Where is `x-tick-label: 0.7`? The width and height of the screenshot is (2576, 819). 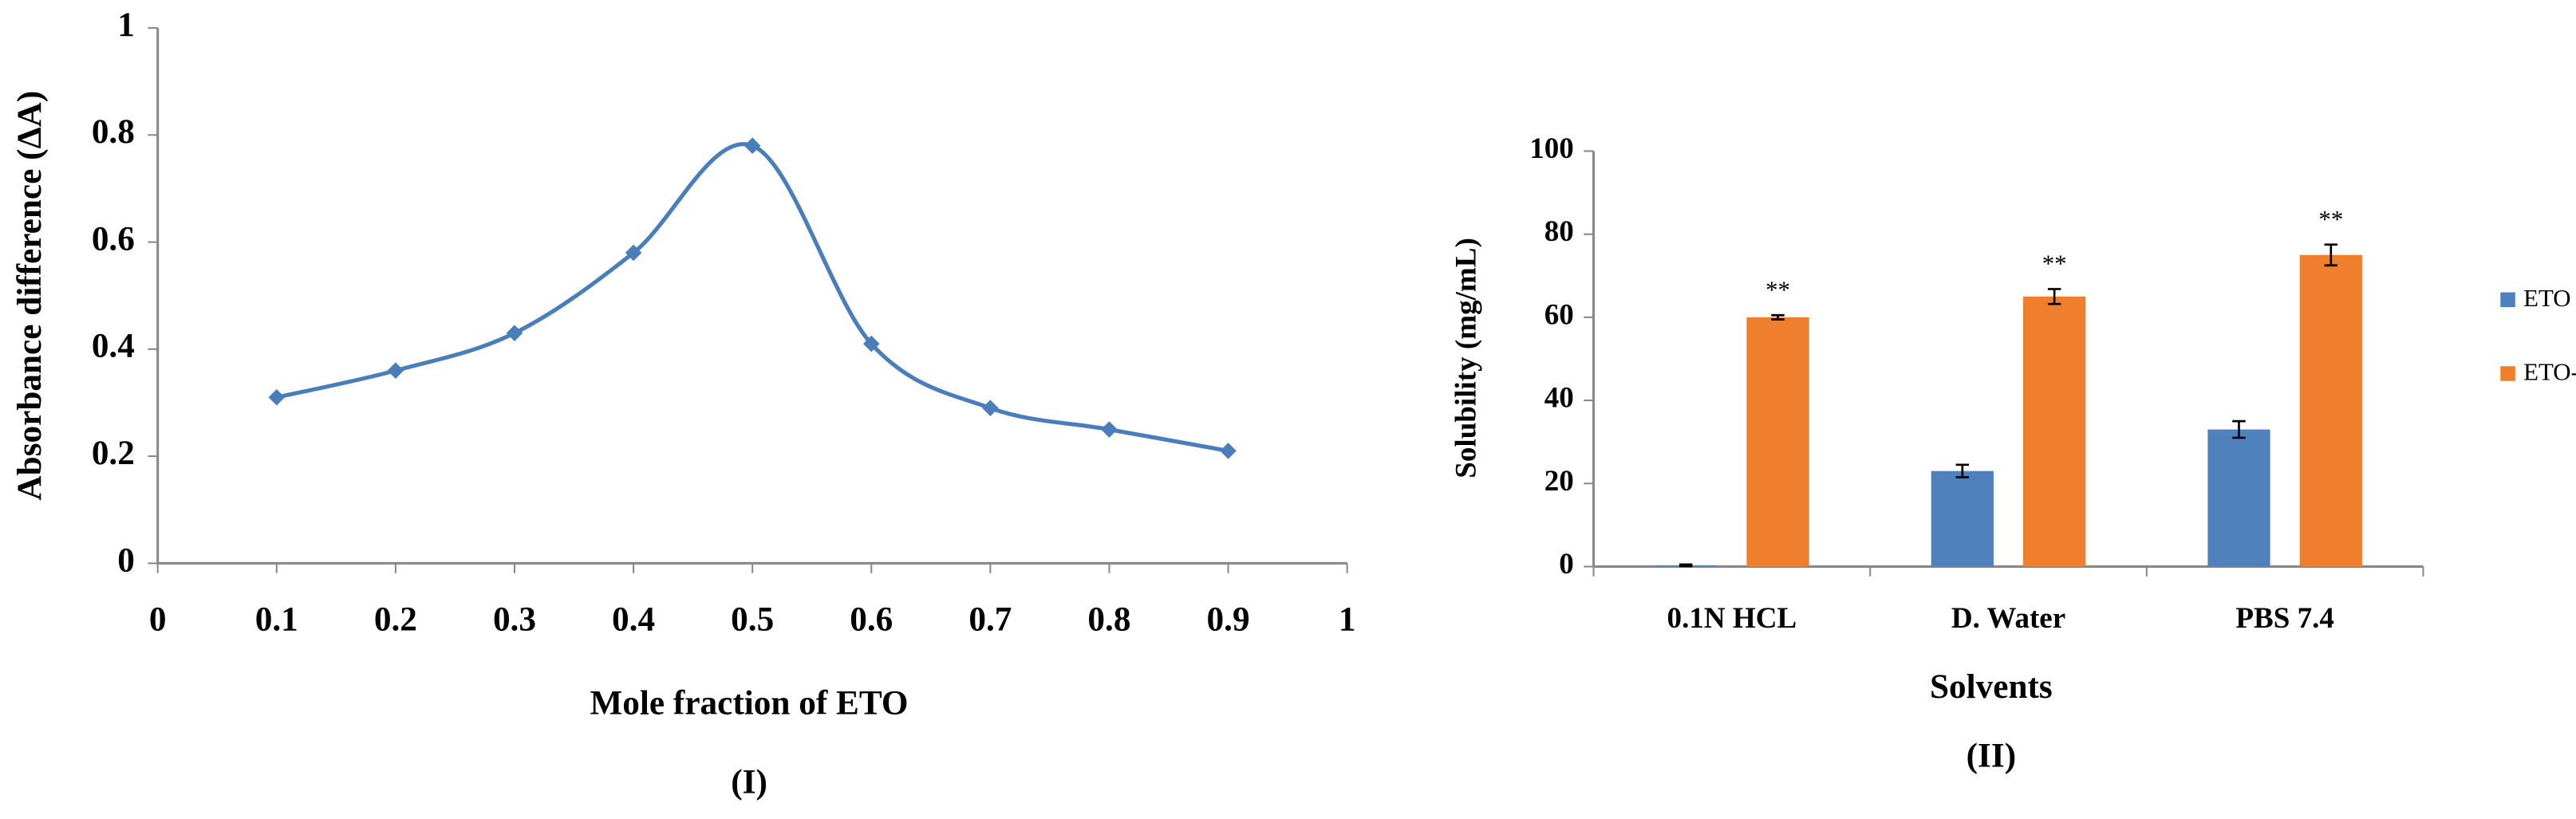 x-tick-label: 0.7 is located at coordinates (990, 619).